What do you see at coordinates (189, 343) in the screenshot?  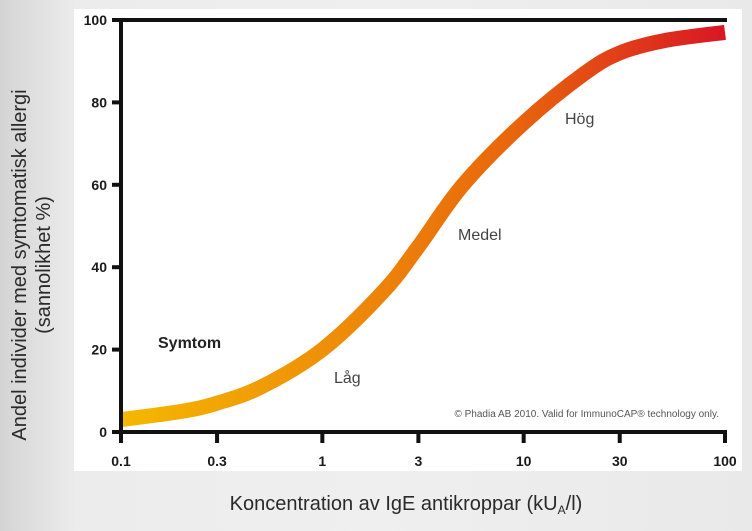 I see `annotation-symtom: Symtom` at bounding box center [189, 343].